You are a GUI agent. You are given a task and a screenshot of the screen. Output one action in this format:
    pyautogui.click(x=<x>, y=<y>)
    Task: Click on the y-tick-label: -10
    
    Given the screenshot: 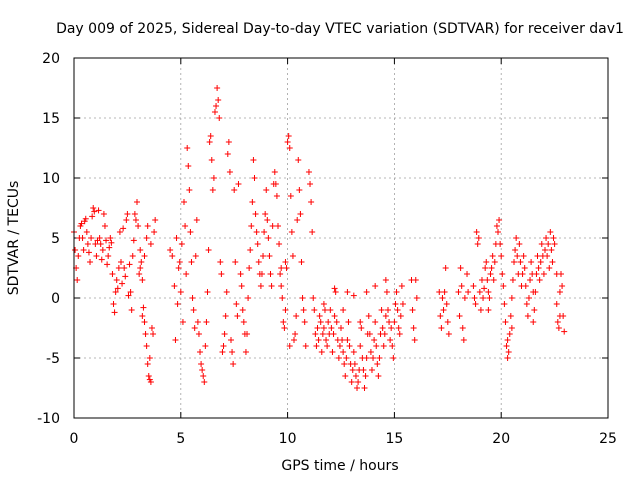 What is the action you would take?
    pyautogui.click(x=48, y=419)
    